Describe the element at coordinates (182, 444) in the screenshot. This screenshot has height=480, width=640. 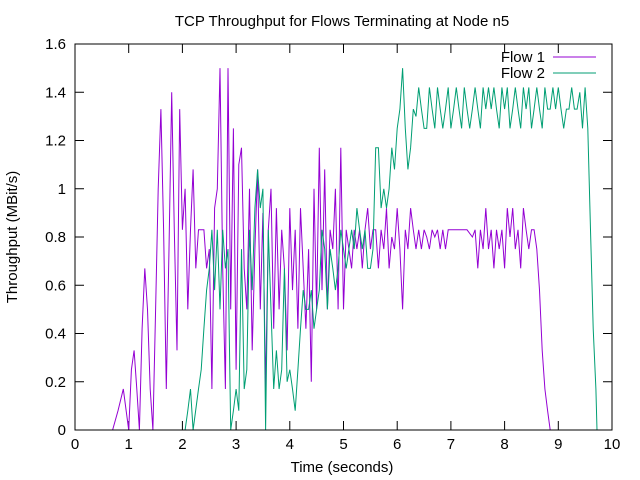
I see `x-tick-label: 2` at that location.